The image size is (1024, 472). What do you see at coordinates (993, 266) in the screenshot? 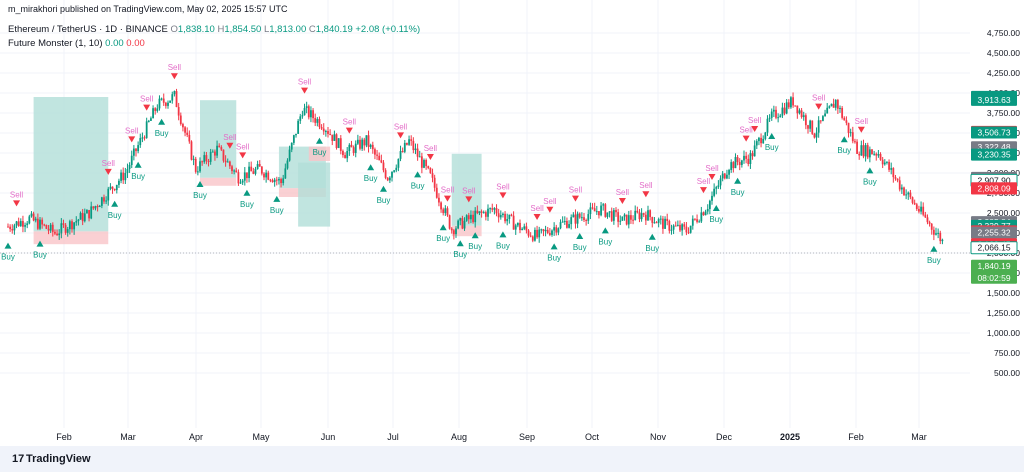
I see `last-price-label: 1,840.19` at bounding box center [993, 266].